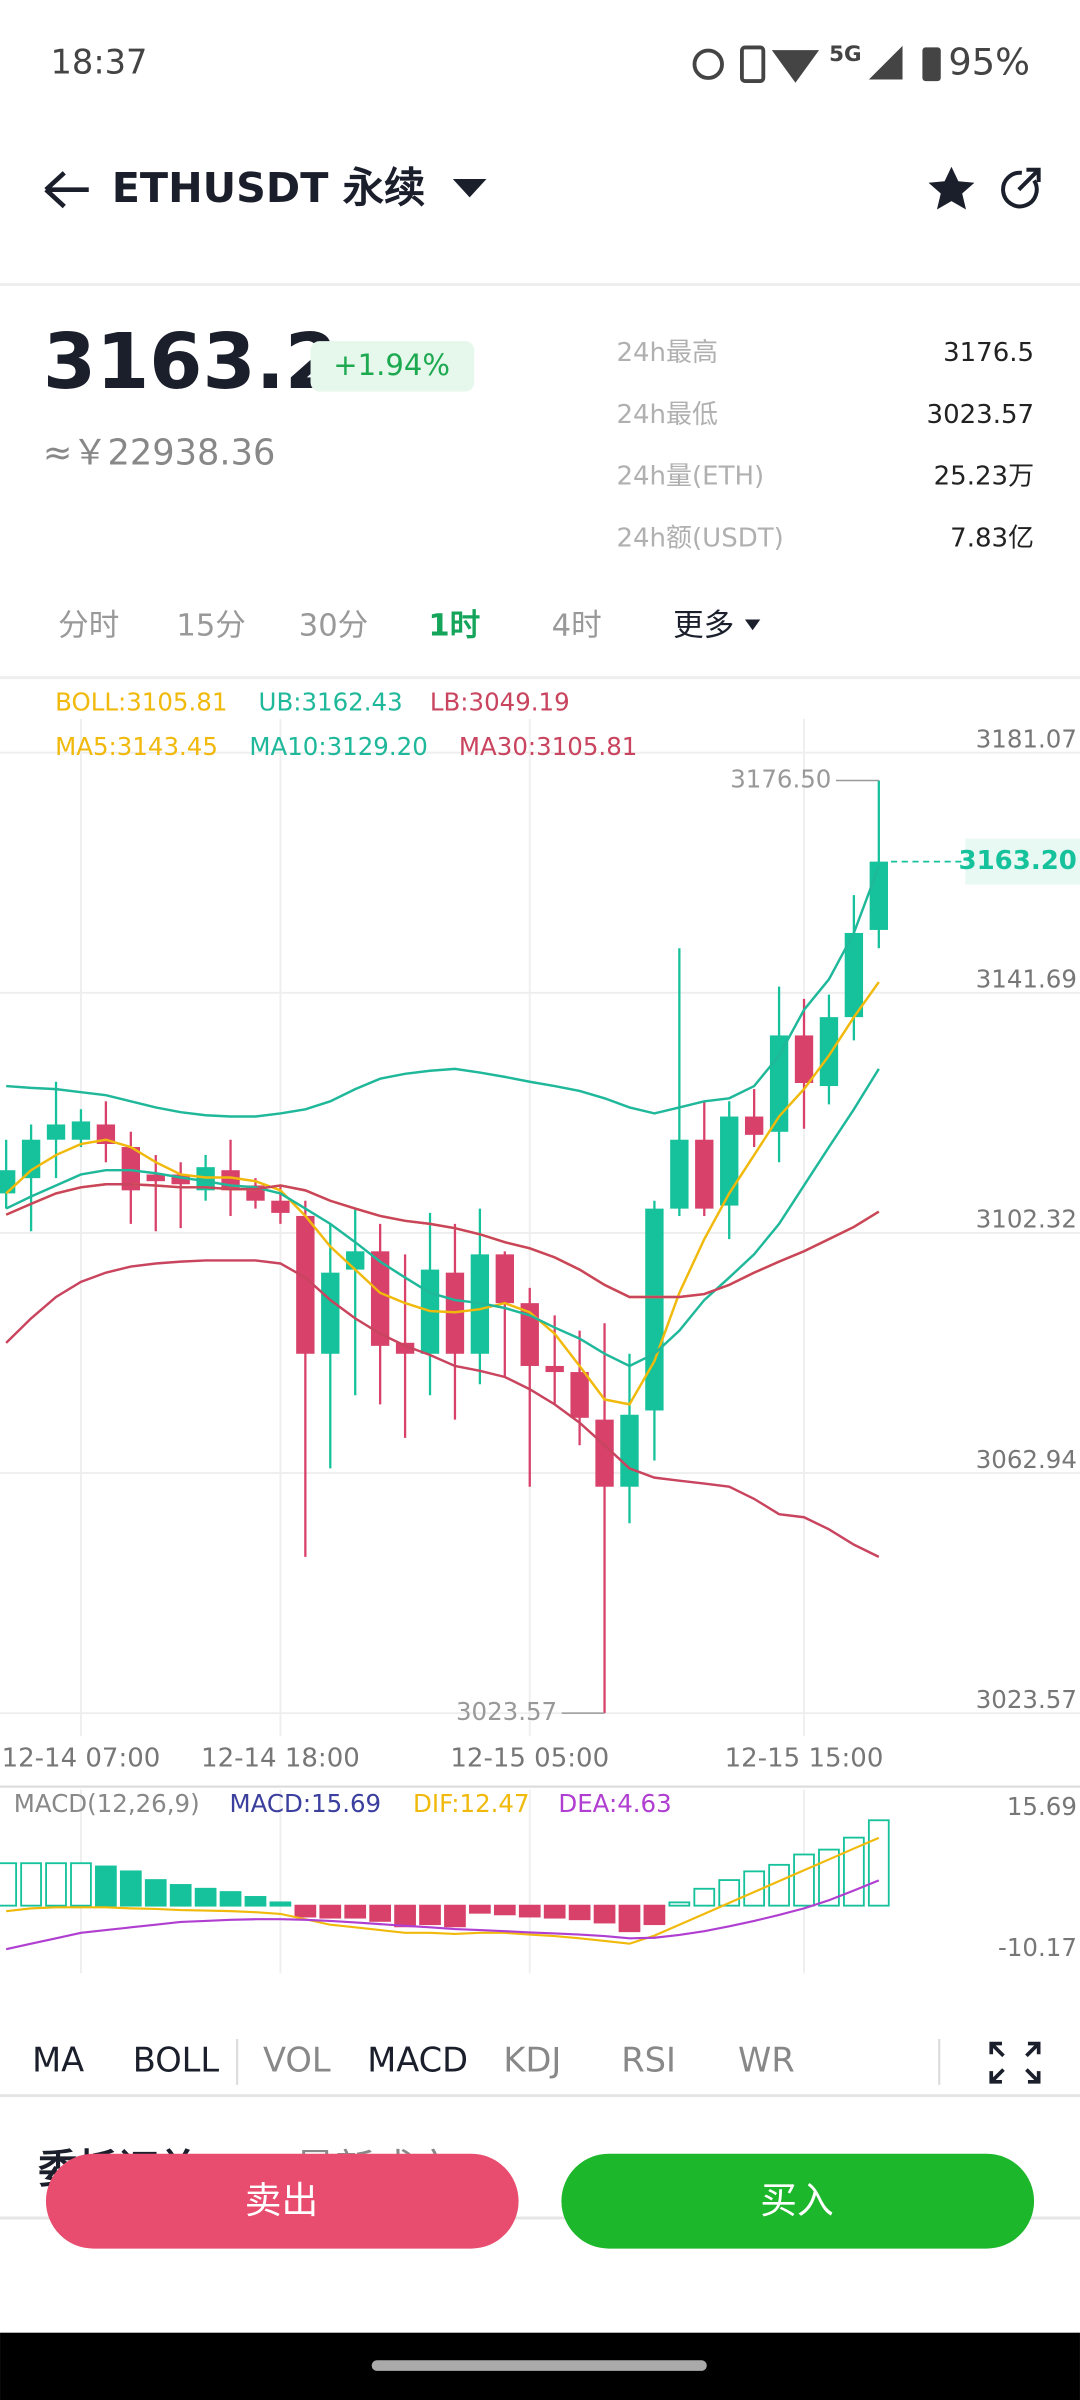 The width and height of the screenshot is (1080, 2400). I want to click on legend-item: BOLL:3105.81, so click(141, 702).